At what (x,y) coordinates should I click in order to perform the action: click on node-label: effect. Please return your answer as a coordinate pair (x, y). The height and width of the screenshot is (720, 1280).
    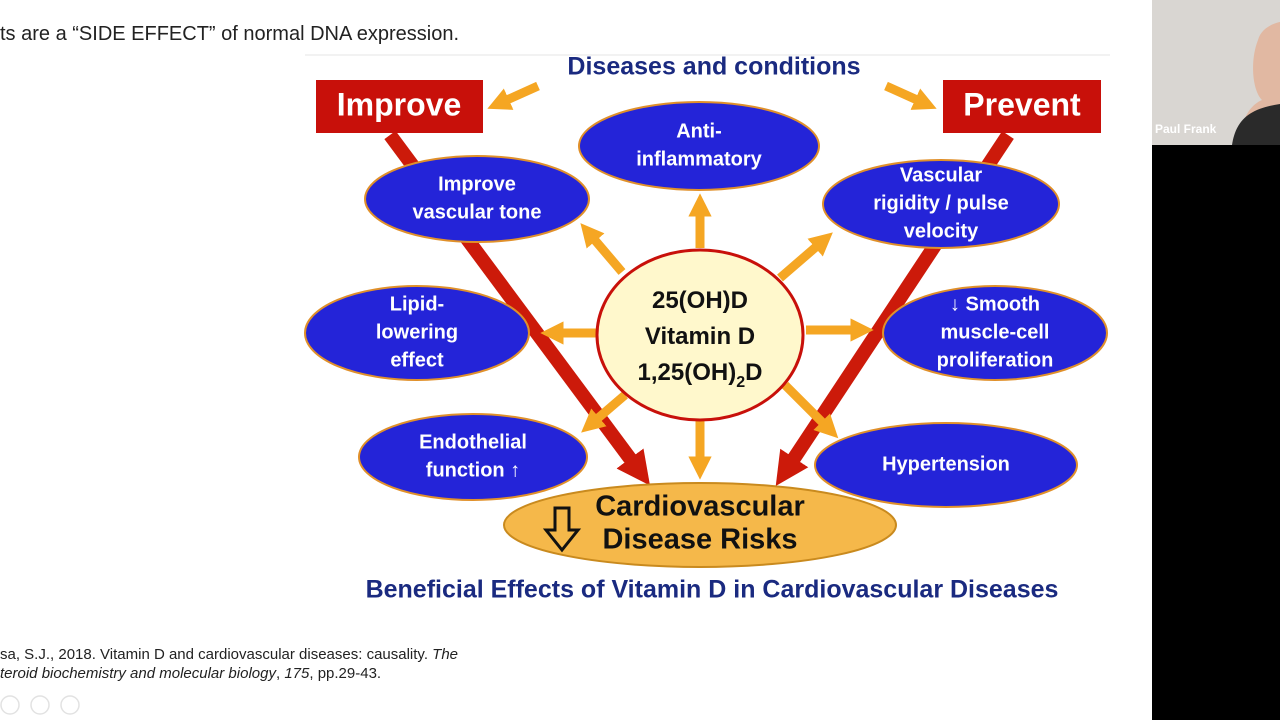
    Looking at the image, I should click on (417, 360).